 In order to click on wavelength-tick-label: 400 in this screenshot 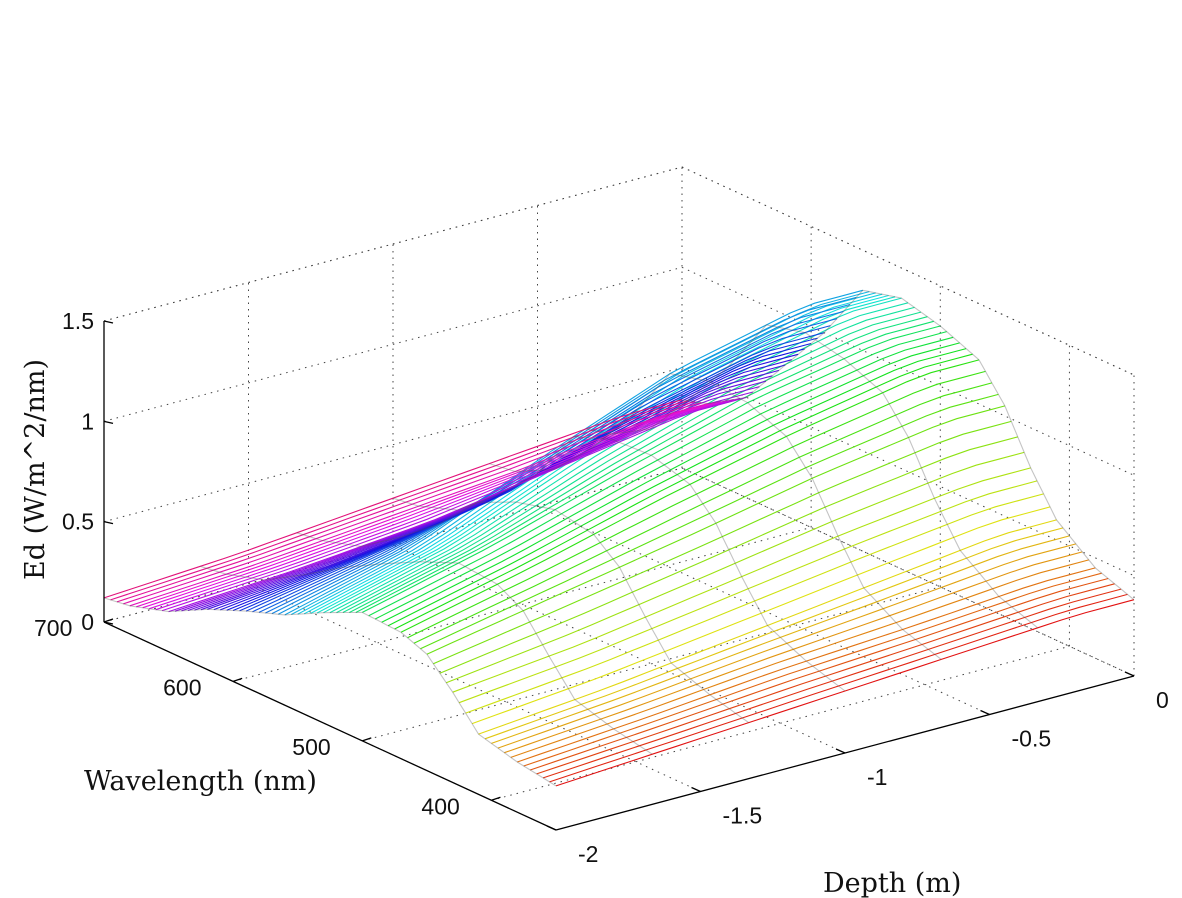, I will do `click(440, 806)`.